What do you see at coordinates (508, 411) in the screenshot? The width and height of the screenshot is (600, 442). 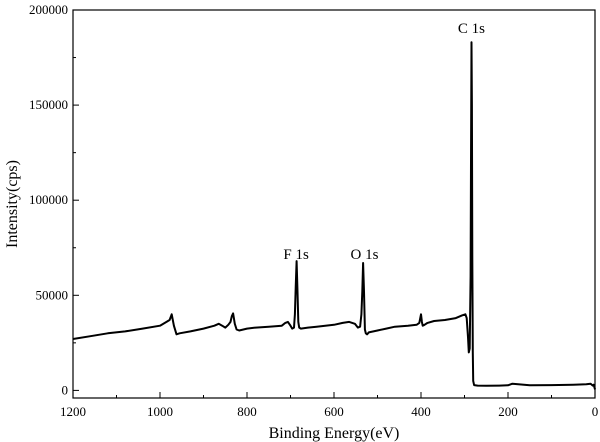 I see `x-tick-label: 200` at bounding box center [508, 411].